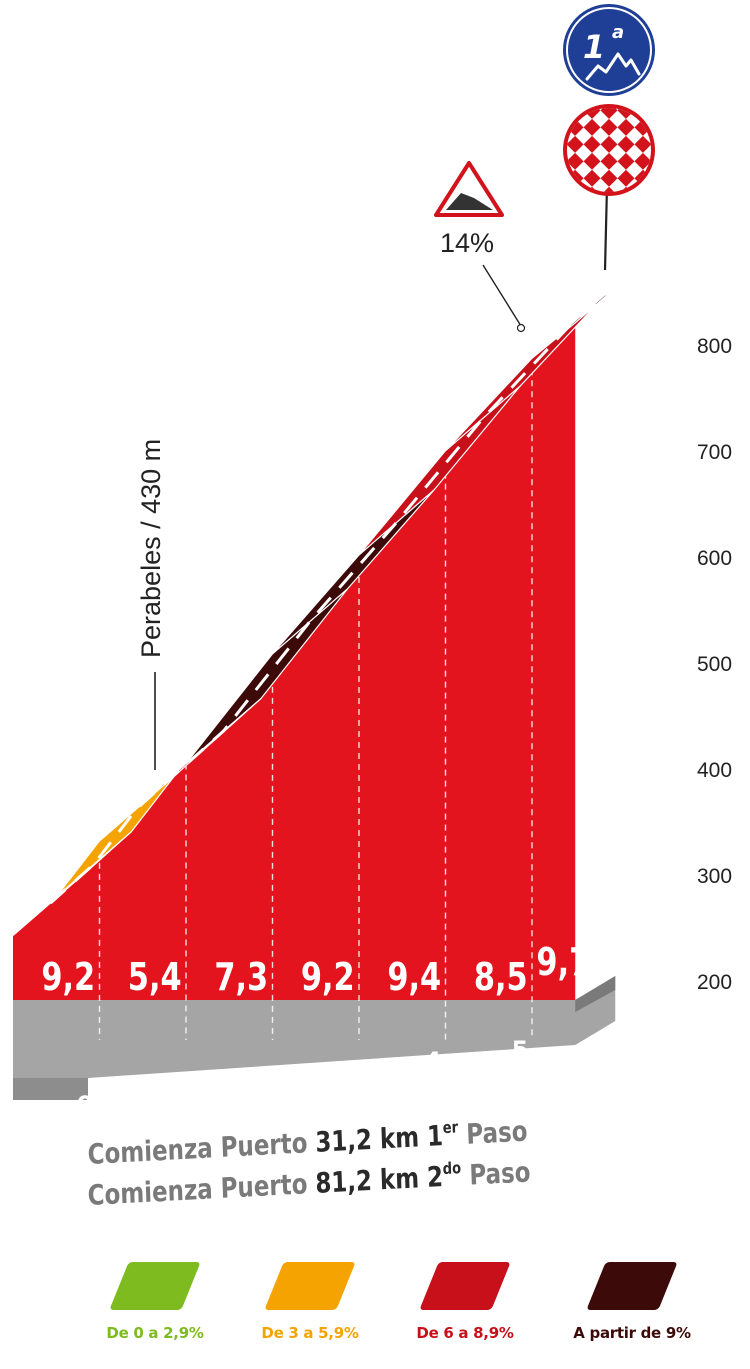 Image resolution: width=750 pixels, height=1369 pixels. I want to click on gradient-label-2: 7,3, so click(241, 978).